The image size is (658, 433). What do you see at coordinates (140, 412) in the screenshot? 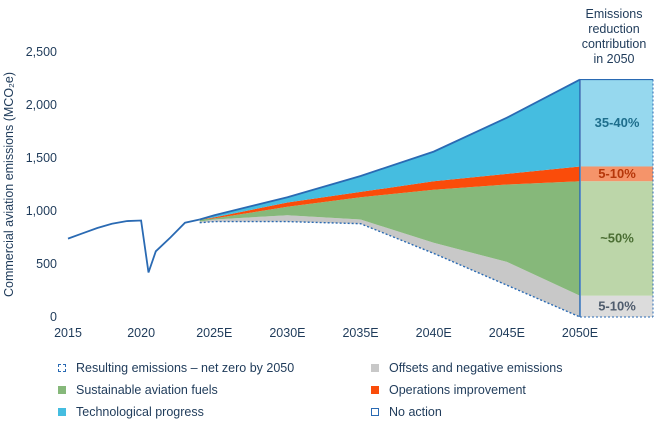
I see `legend-label: Technological progress` at bounding box center [140, 412].